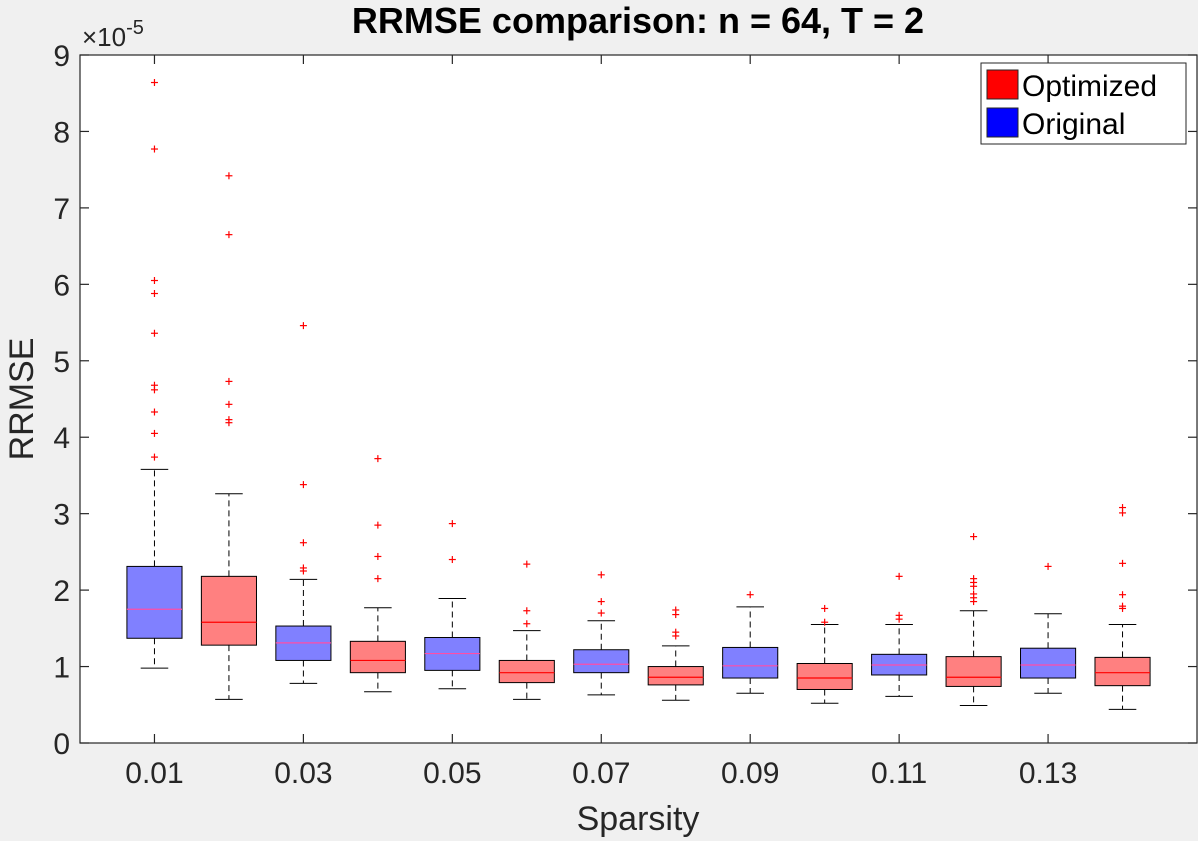  What do you see at coordinates (303, 773) in the screenshot?
I see `x-tick-label: 0.03` at bounding box center [303, 773].